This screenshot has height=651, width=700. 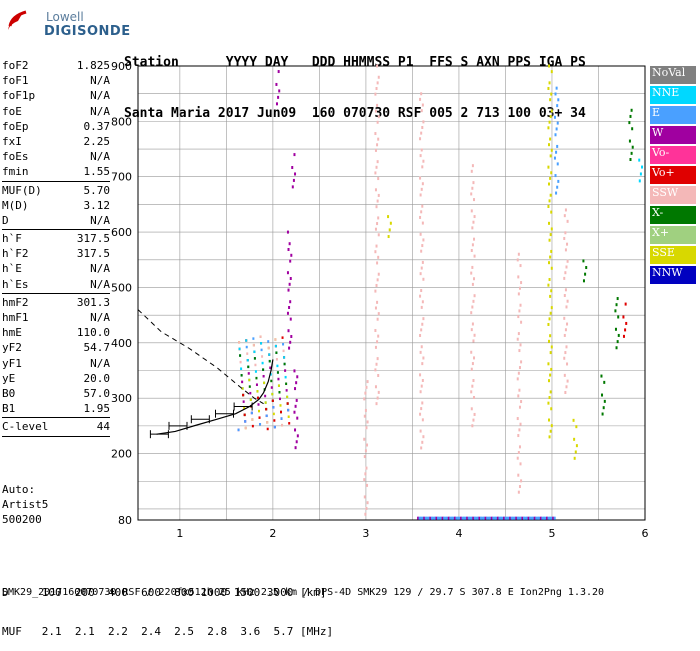 I want to click on param-key: foF1, so click(x=15, y=81).